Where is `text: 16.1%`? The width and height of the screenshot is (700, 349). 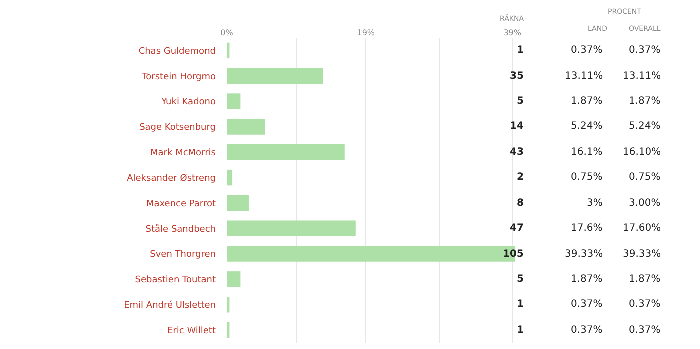 text: 16.1% is located at coordinates (587, 152).